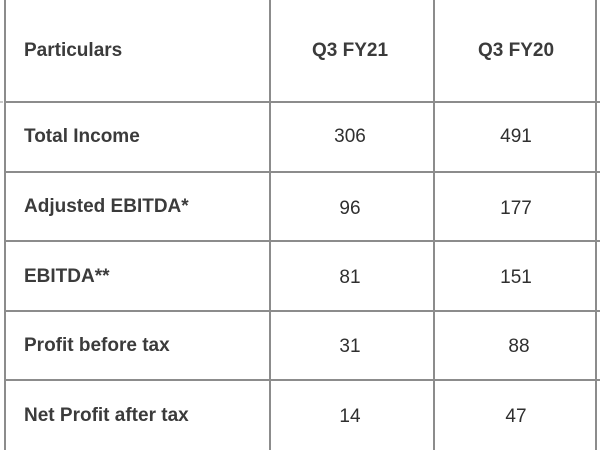 The height and width of the screenshot is (453, 600). What do you see at coordinates (302, 172) in the screenshot?
I see `grid-line-row2` at bounding box center [302, 172].